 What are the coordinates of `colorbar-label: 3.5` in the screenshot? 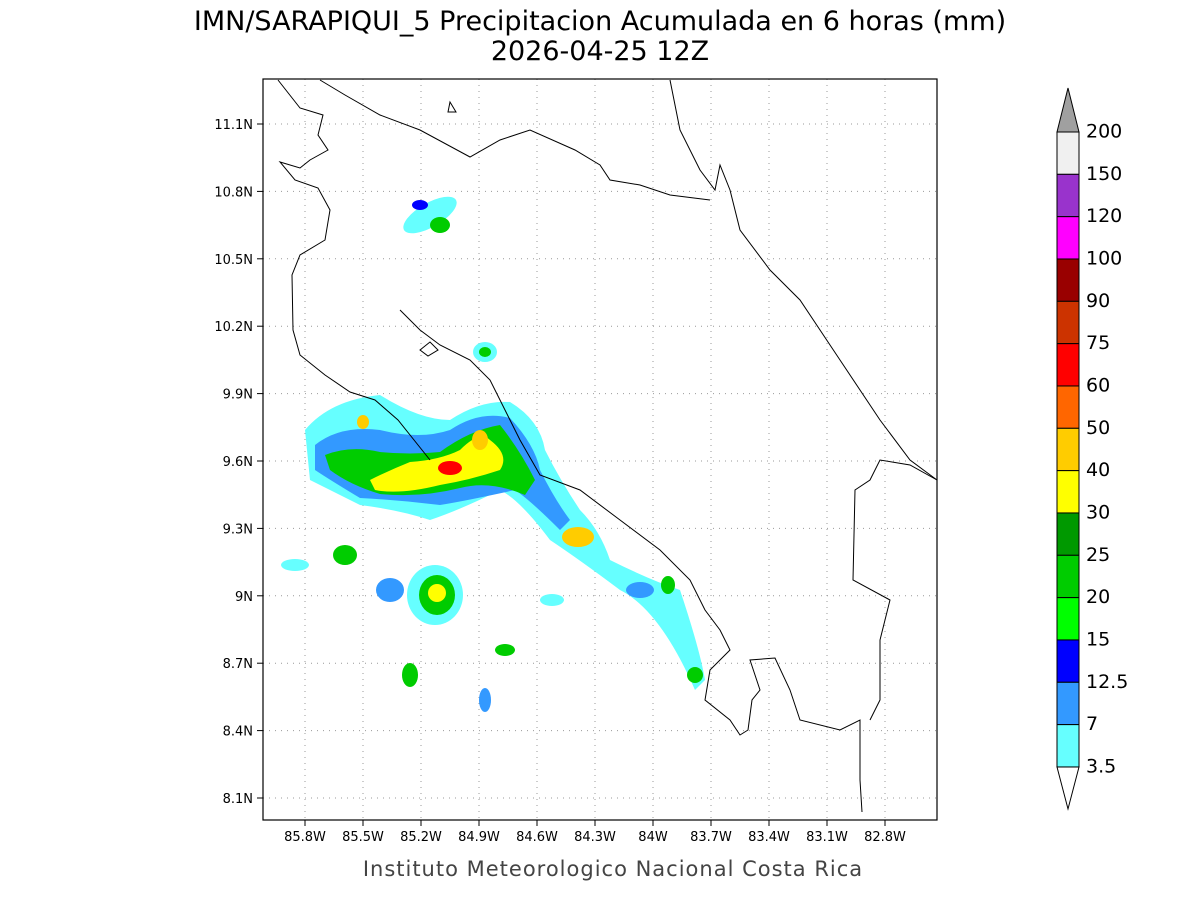 It's located at (1101, 766).